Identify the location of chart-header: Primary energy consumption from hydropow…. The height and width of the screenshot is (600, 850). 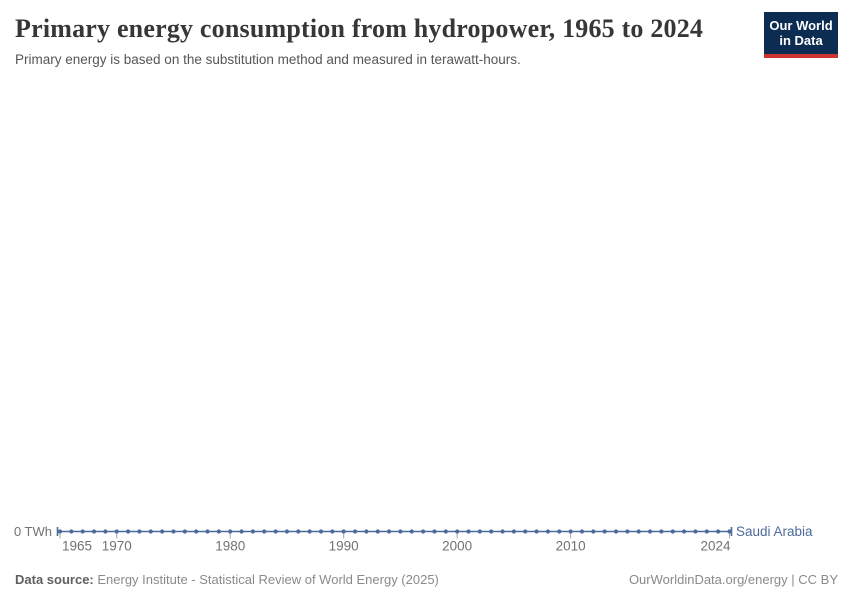
(382, 41).